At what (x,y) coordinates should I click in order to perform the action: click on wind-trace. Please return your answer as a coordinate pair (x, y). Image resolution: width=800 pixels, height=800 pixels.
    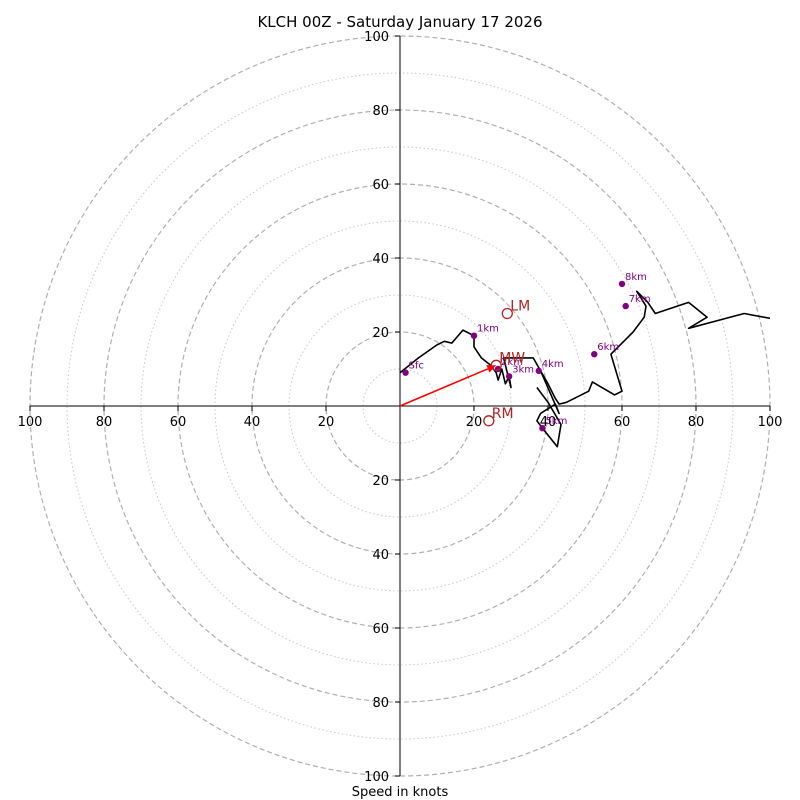
    Looking at the image, I should click on (584, 369).